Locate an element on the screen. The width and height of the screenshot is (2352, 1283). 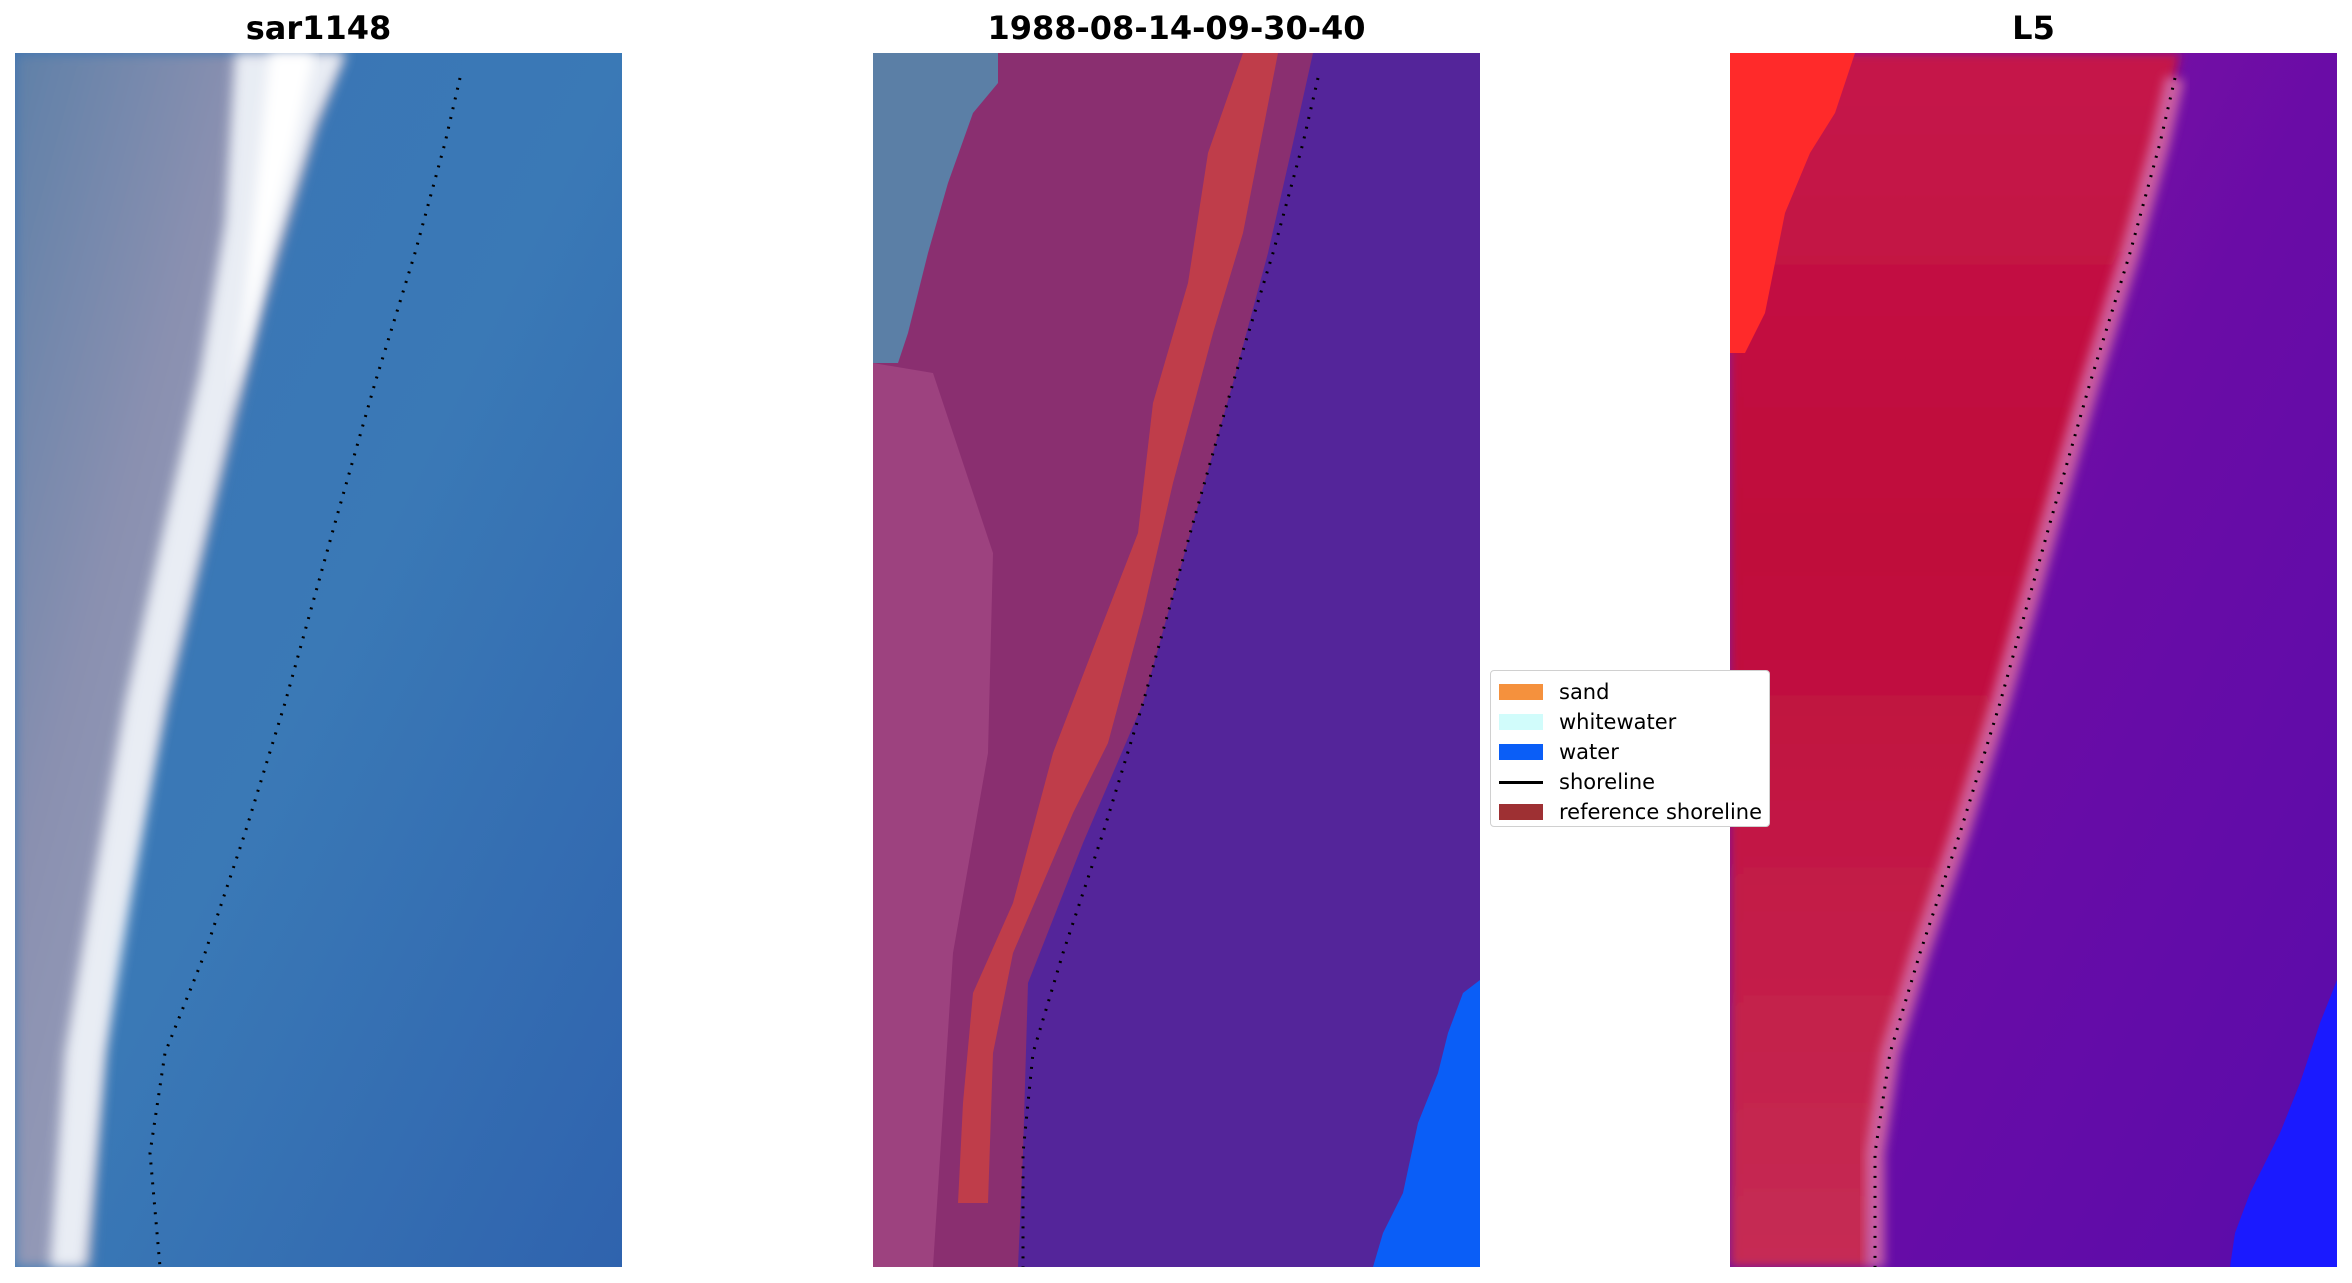
legend-item-water: water is located at coordinates (1559, 752).